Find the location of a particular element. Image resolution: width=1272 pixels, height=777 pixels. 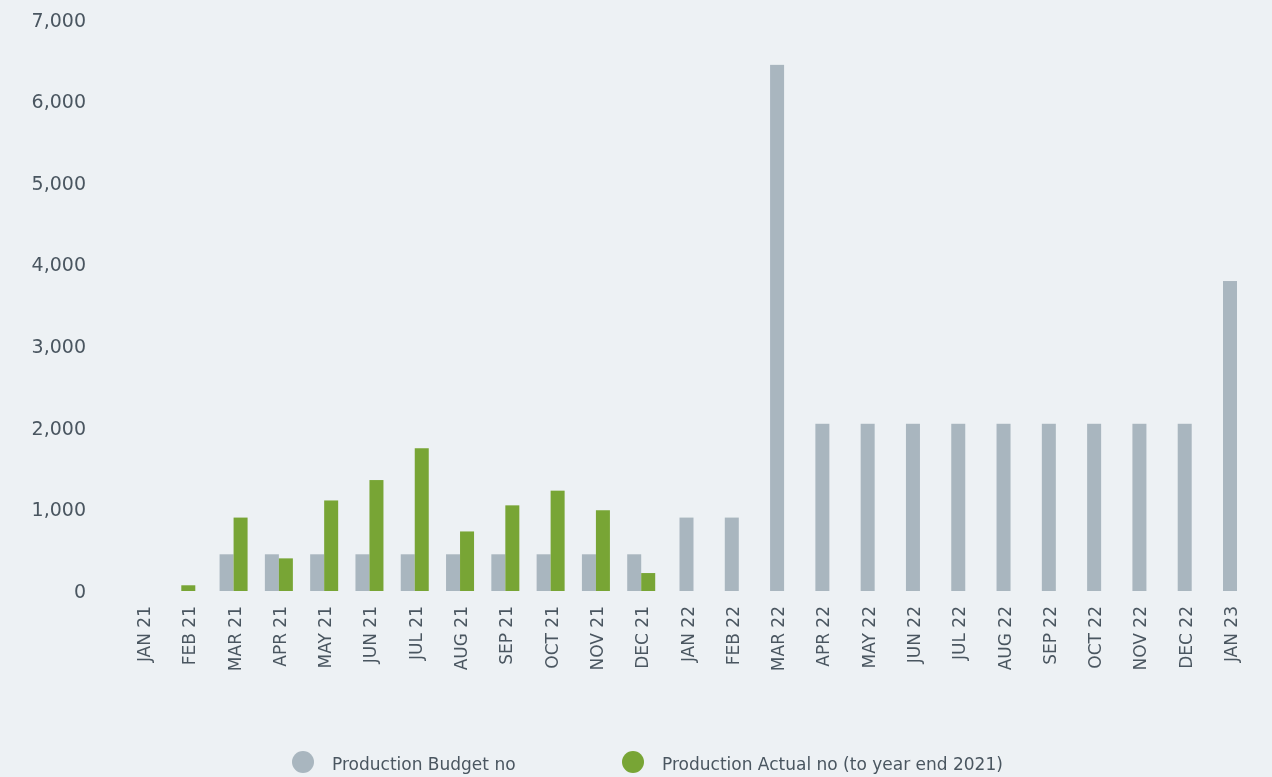

x-tick-label: NOV 22 is located at coordinates (1140, 638).